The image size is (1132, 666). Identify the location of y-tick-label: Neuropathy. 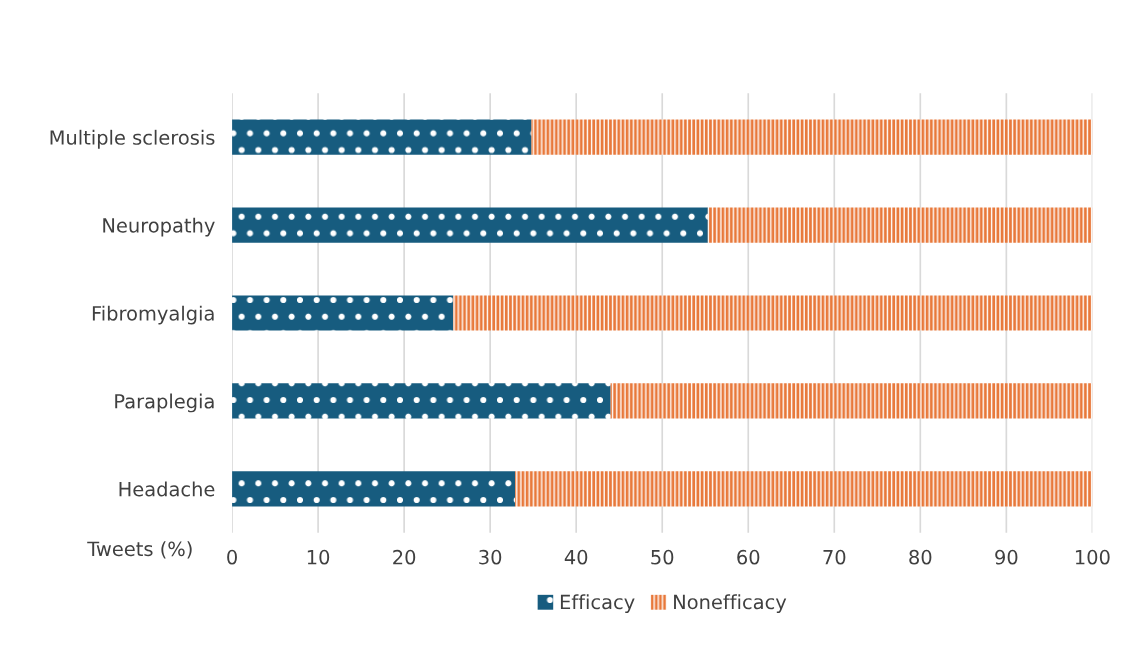
(159, 227).